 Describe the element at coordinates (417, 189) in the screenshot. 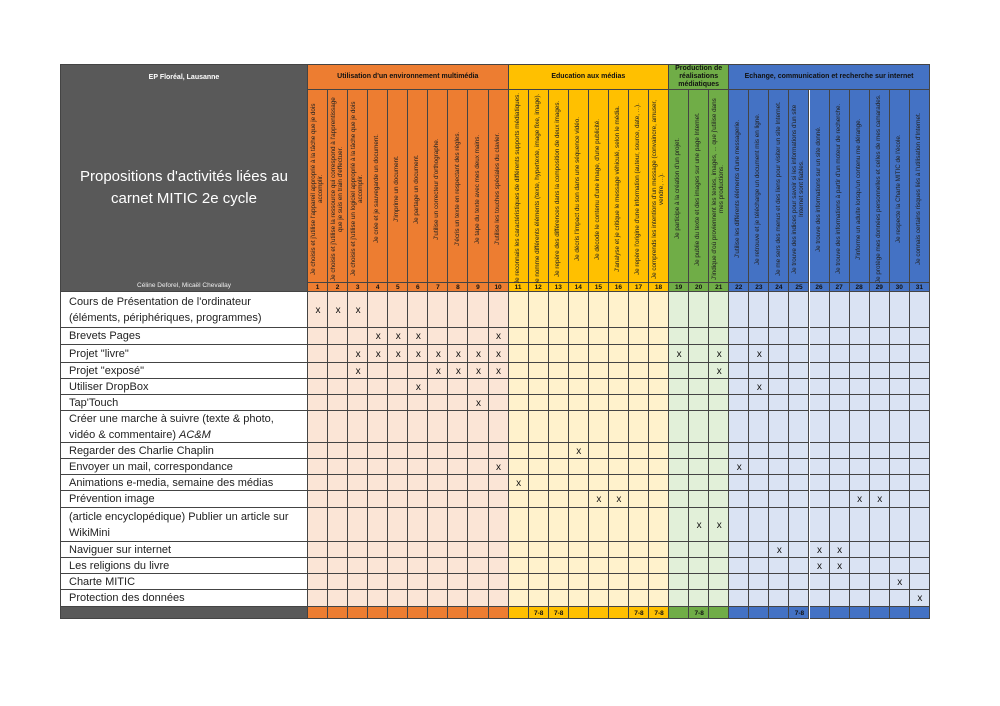

I see `competence-text: Je partage un document.` at that location.